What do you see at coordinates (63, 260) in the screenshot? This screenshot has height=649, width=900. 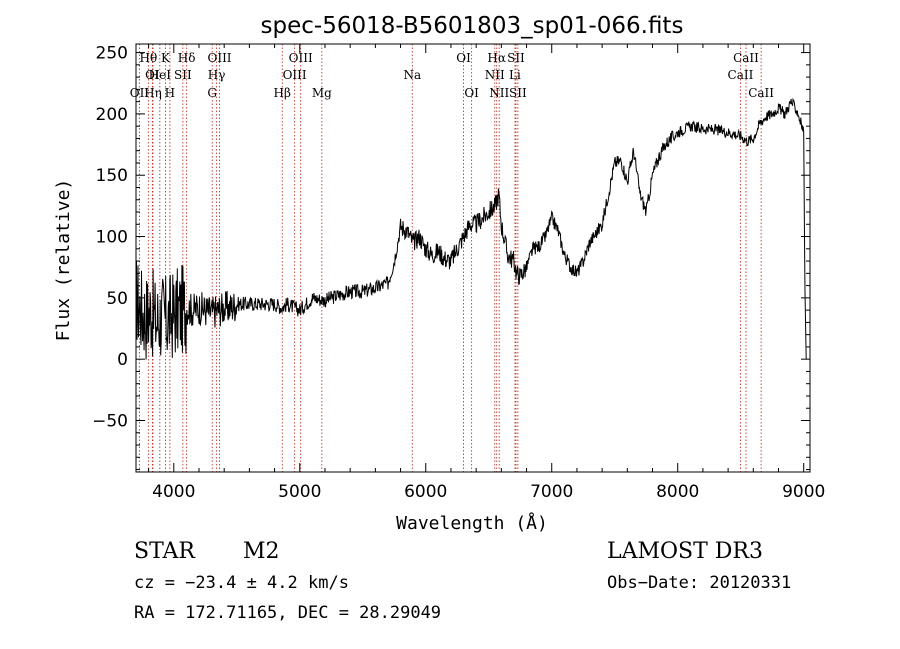 I see `y-axis-label: Flux (relative)` at bounding box center [63, 260].